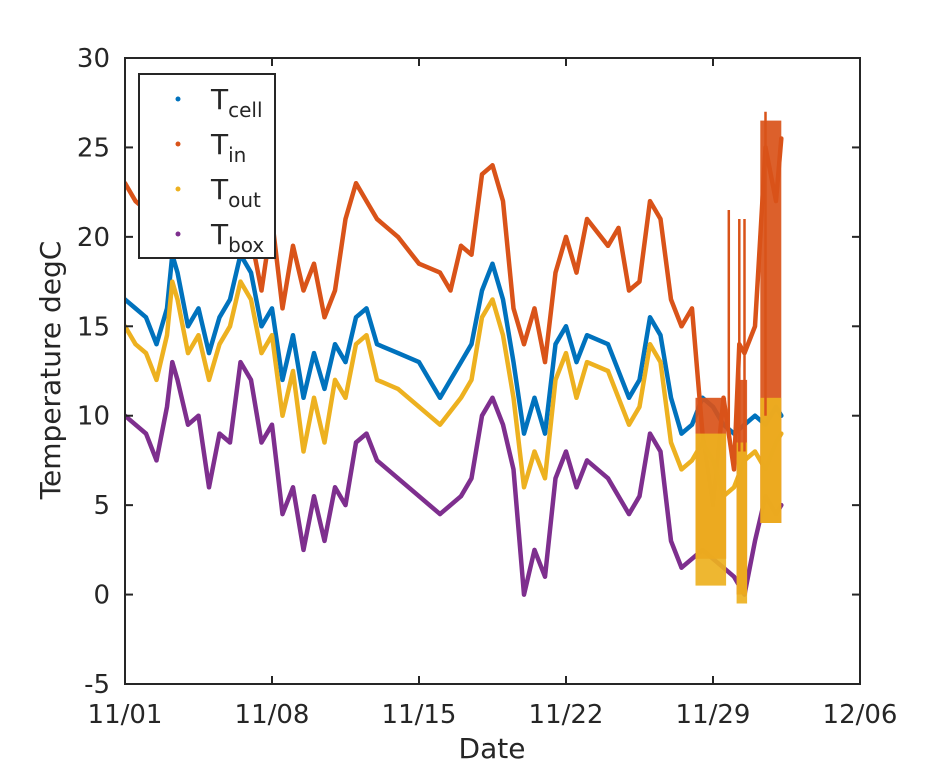 This screenshot has width=950, height=773. What do you see at coordinates (235, 192) in the screenshot?
I see `legend-entry-out: Tout` at bounding box center [235, 192].